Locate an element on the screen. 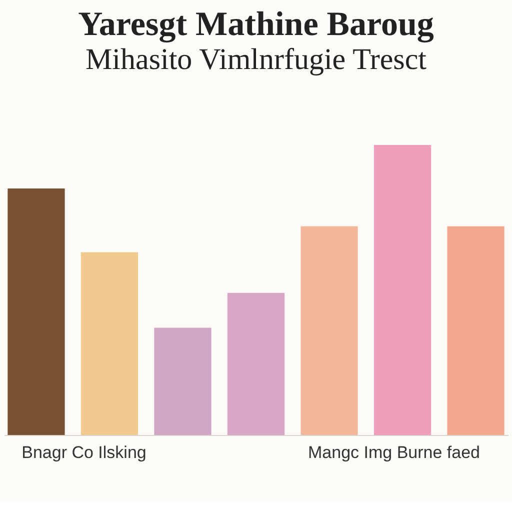 This screenshot has height=512, width=512. text: Bnagr Co Ilsking is located at coordinates (84, 452).